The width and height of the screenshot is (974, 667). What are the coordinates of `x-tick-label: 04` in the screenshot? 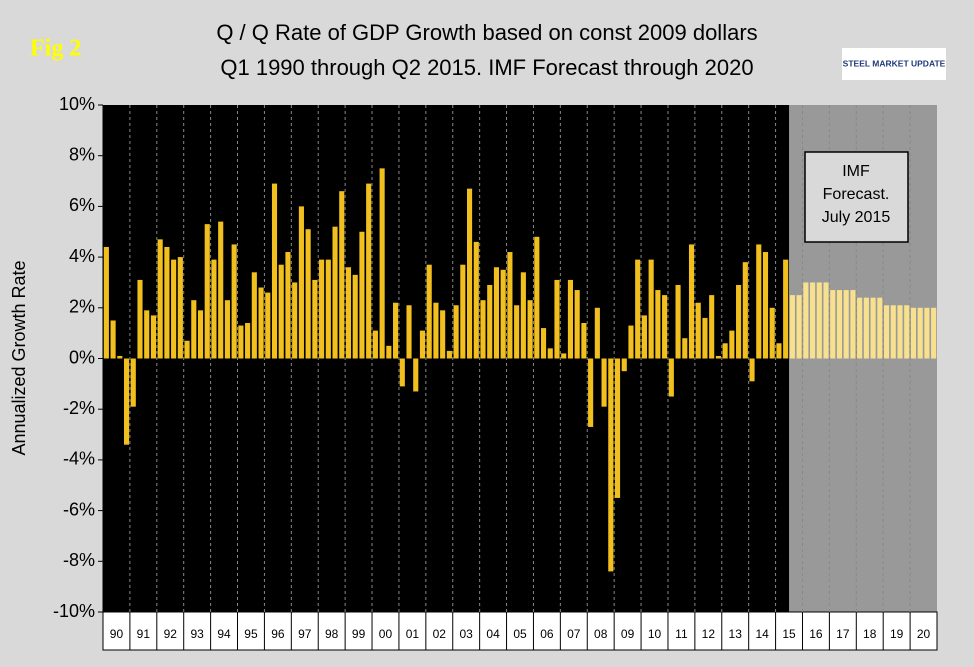 It's located at (493, 634).